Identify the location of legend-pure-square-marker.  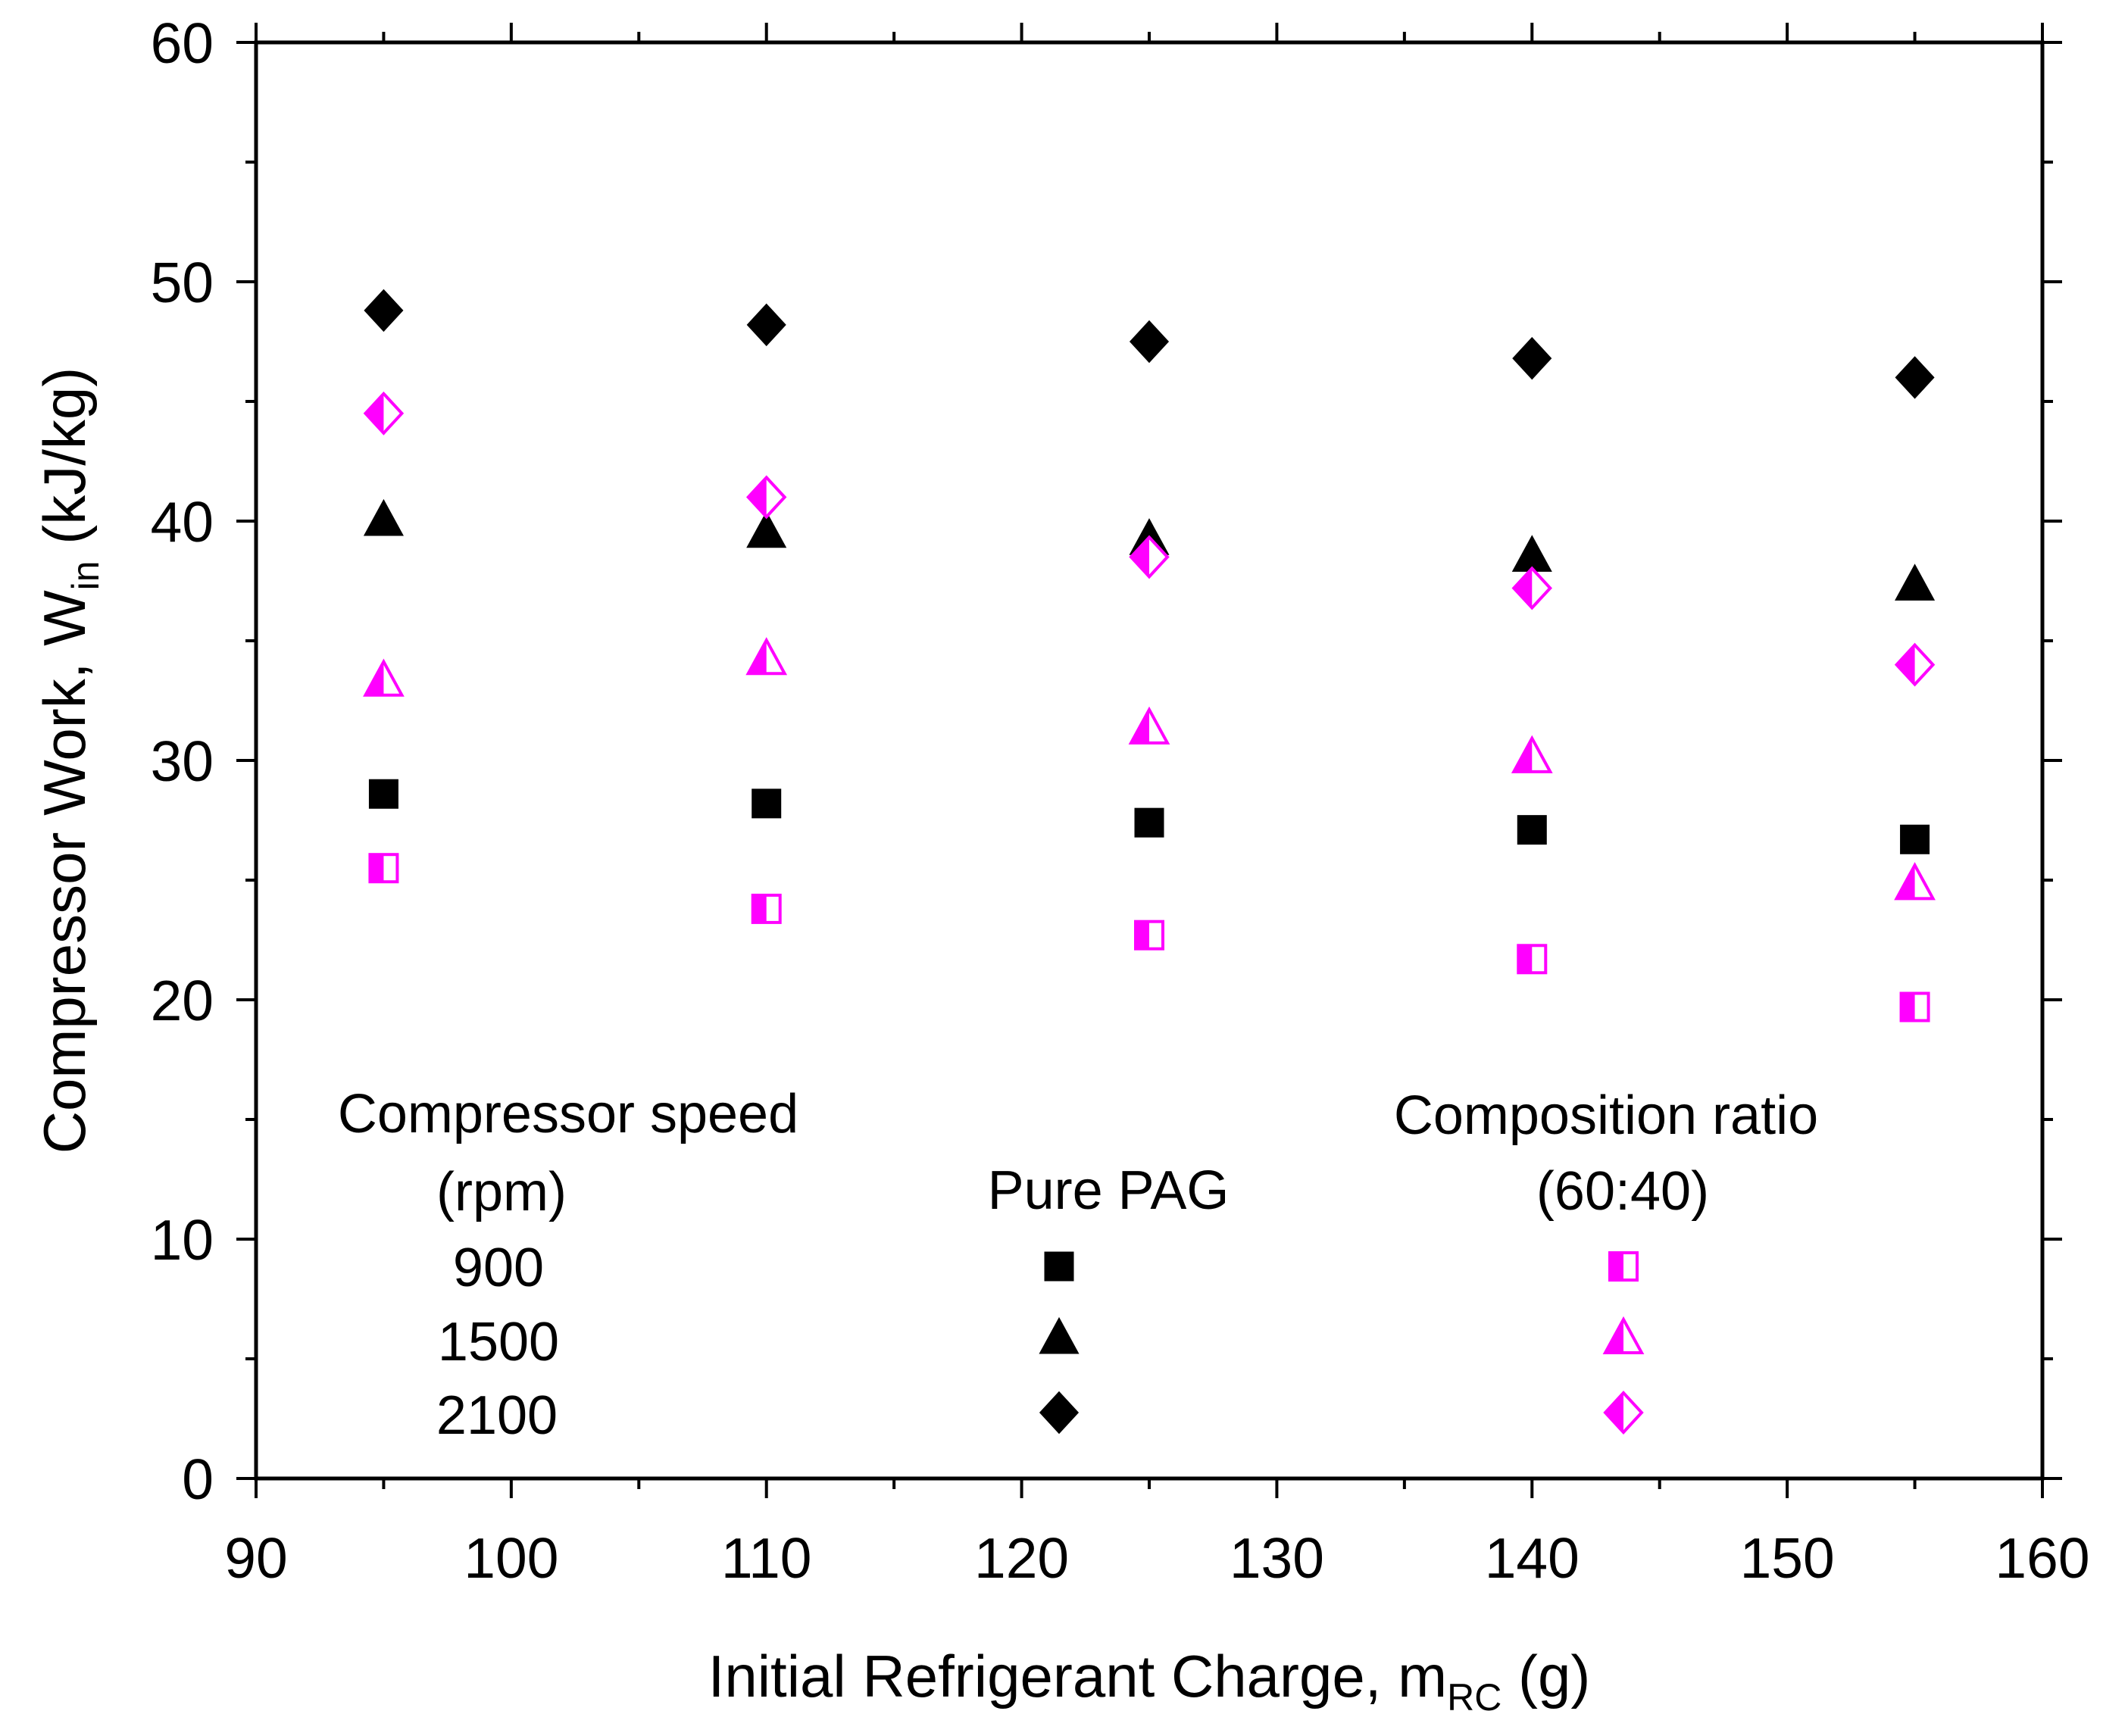
(1059, 1266).